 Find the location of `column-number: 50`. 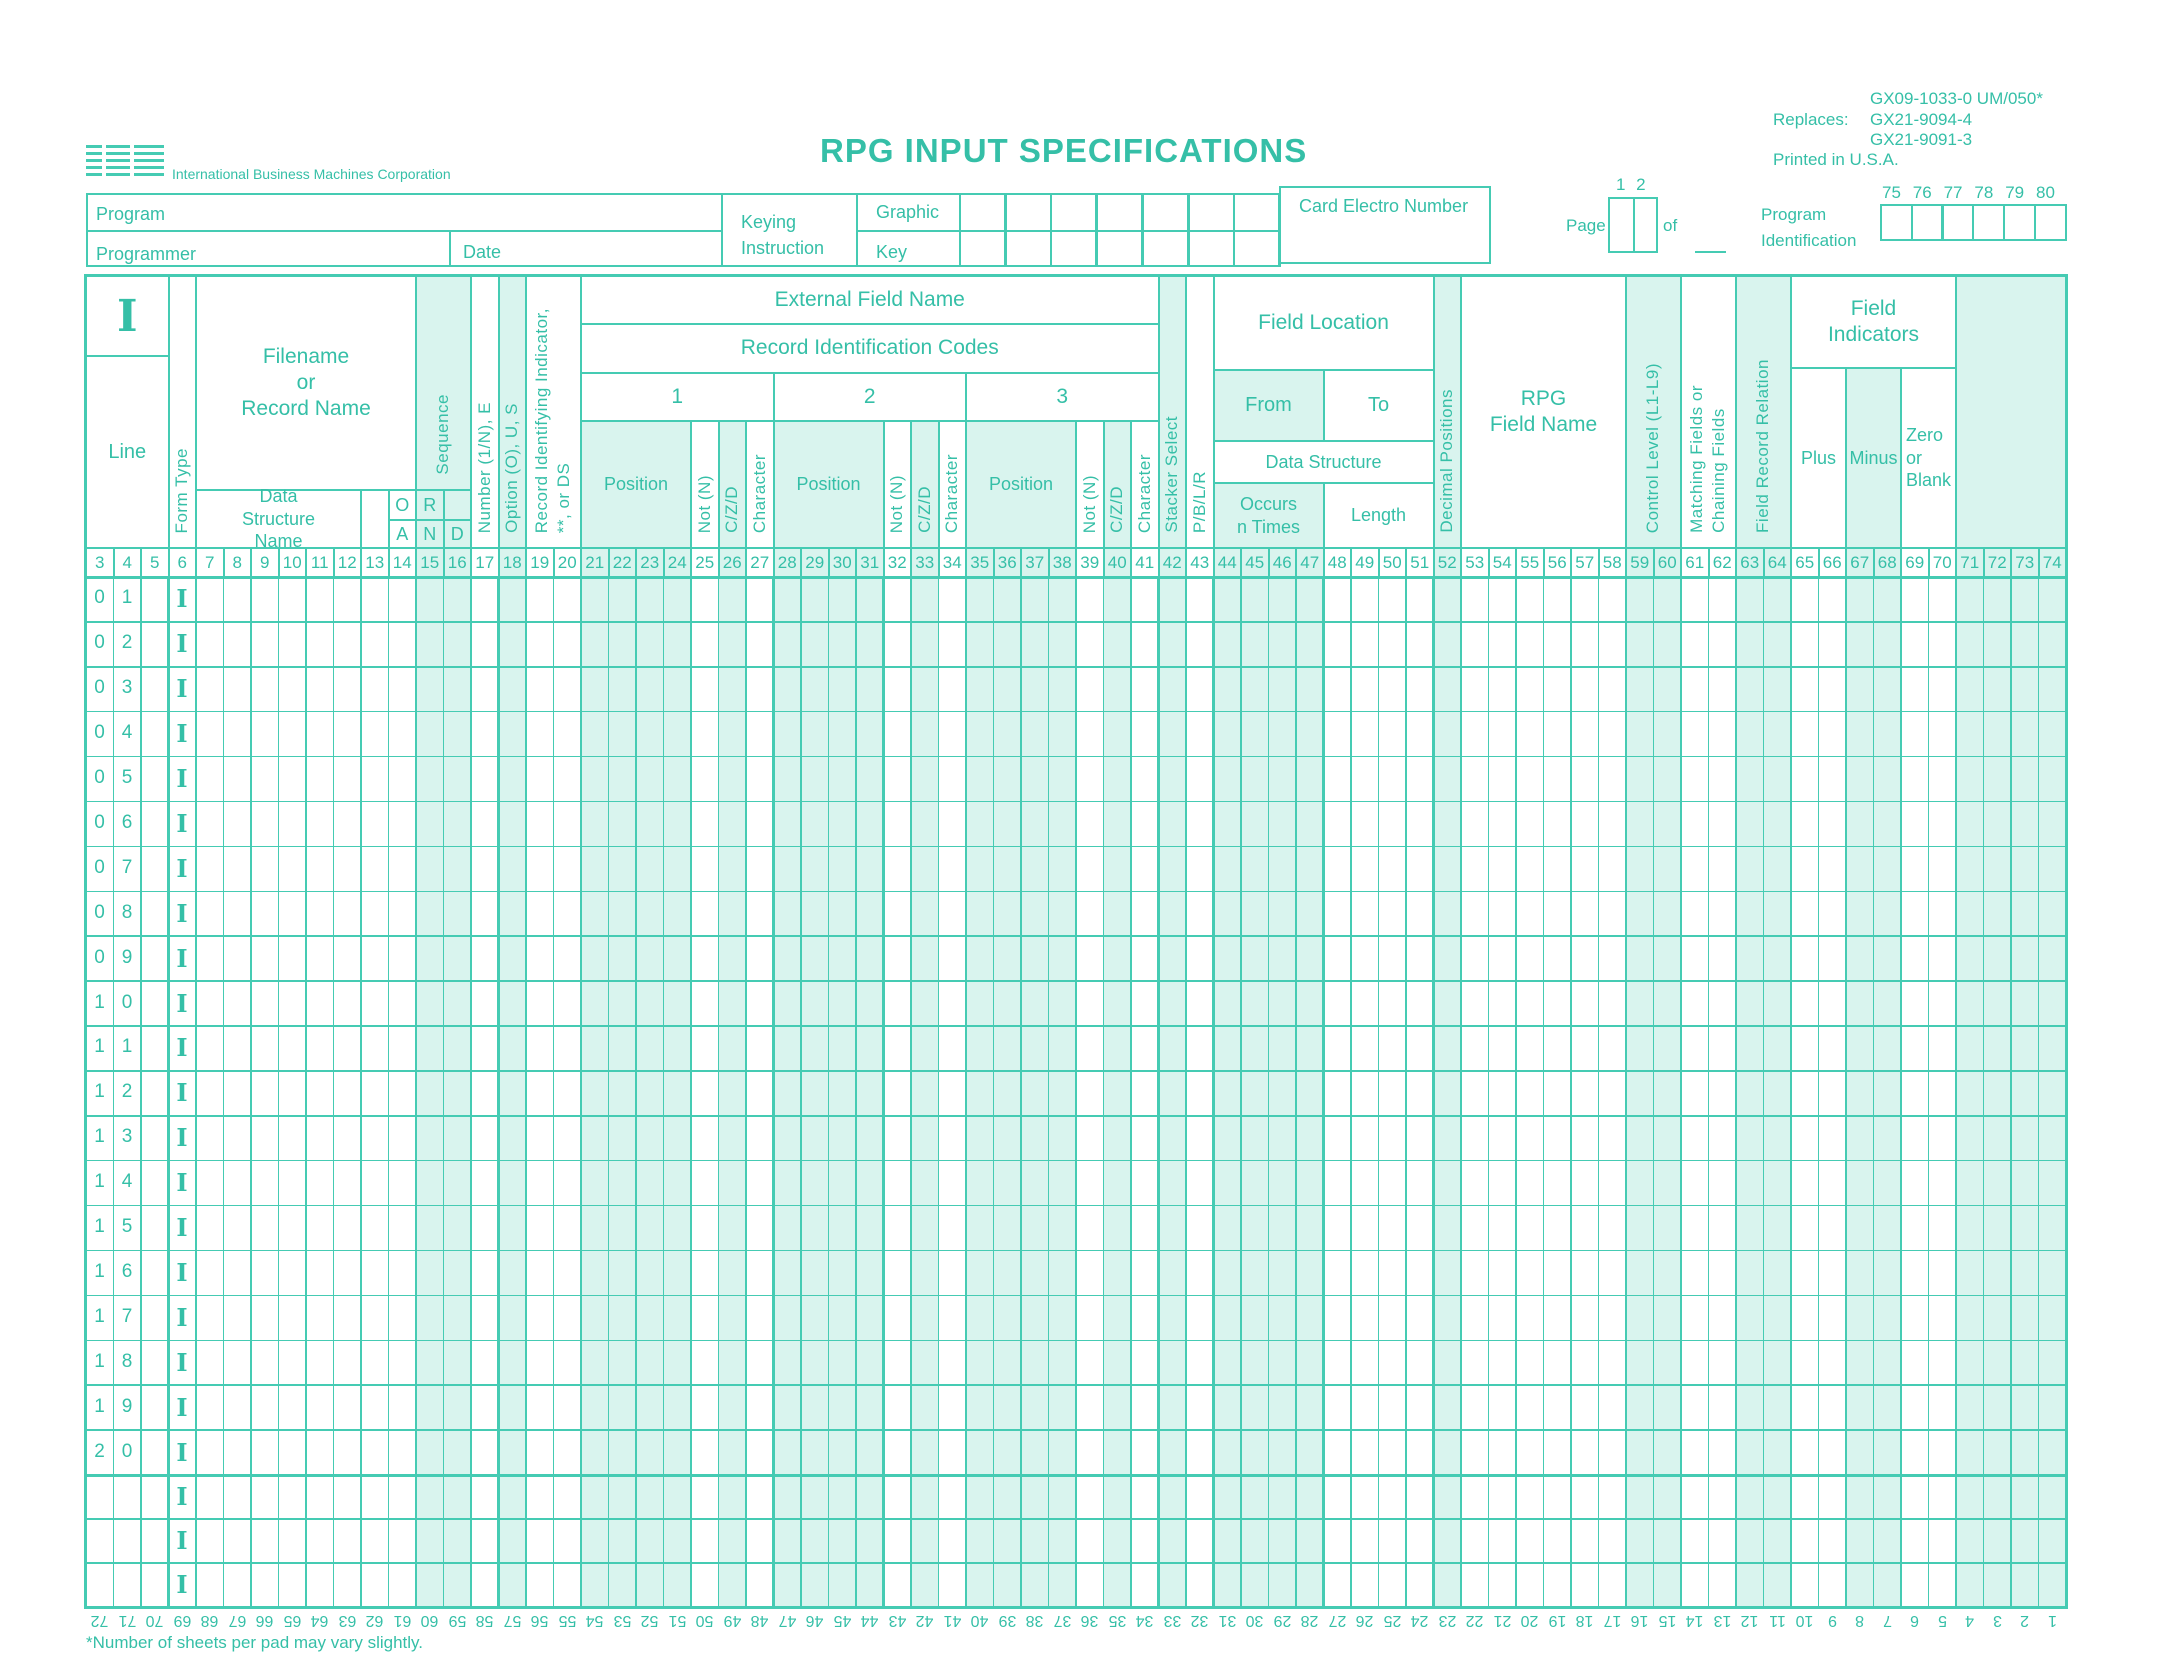

column-number: 50 is located at coordinates (1392, 562).